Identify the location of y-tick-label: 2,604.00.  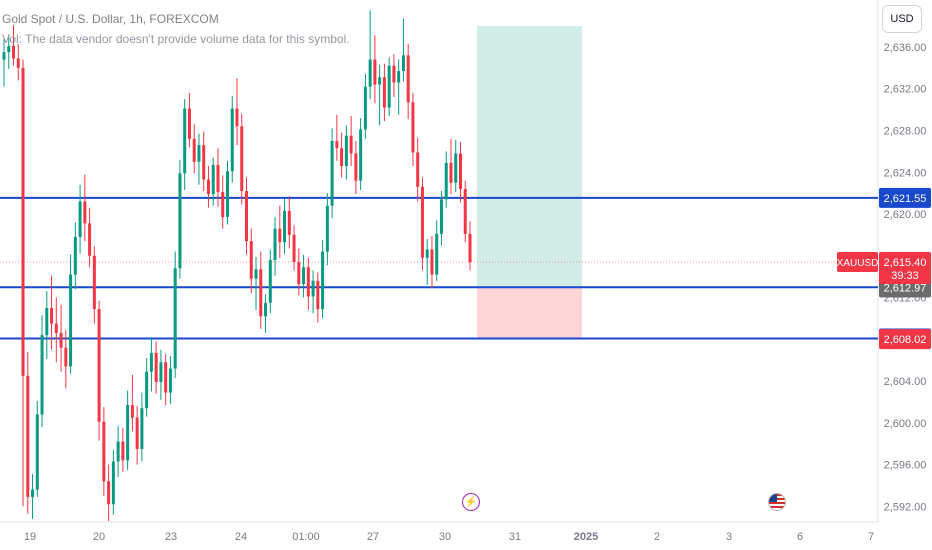
(905, 382).